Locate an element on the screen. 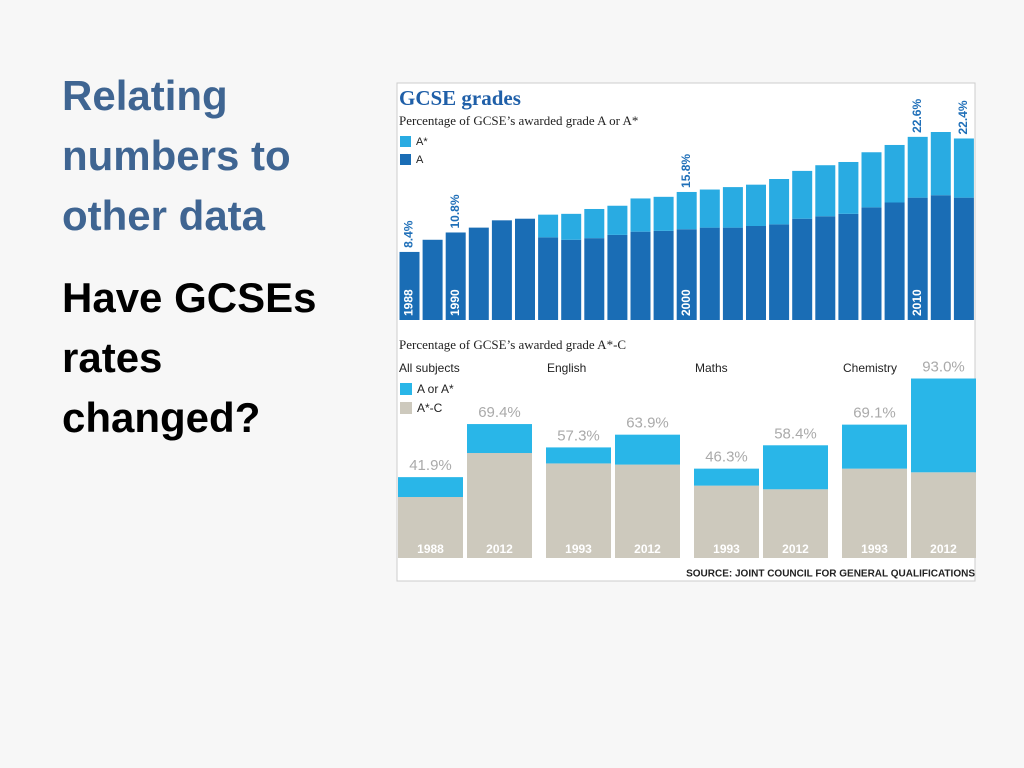 The height and width of the screenshot is (768, 1024). legend-label: A or A* is located at coordinates (435, 389).